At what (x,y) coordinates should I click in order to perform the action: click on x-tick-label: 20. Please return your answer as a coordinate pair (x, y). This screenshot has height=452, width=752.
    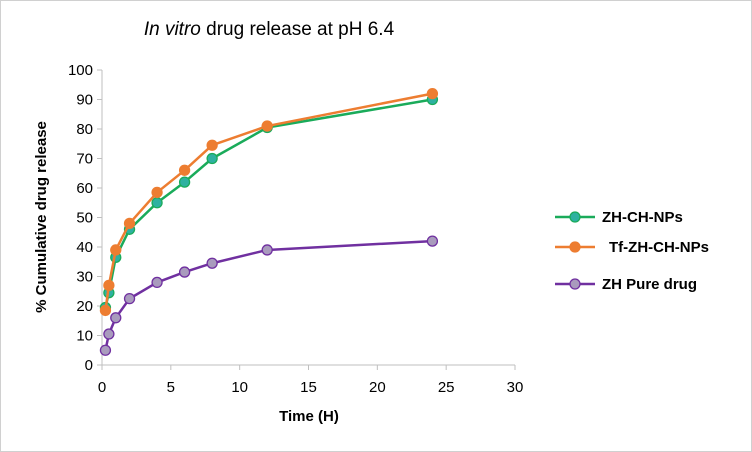
    Looking at the image, I should click on (377, 387).